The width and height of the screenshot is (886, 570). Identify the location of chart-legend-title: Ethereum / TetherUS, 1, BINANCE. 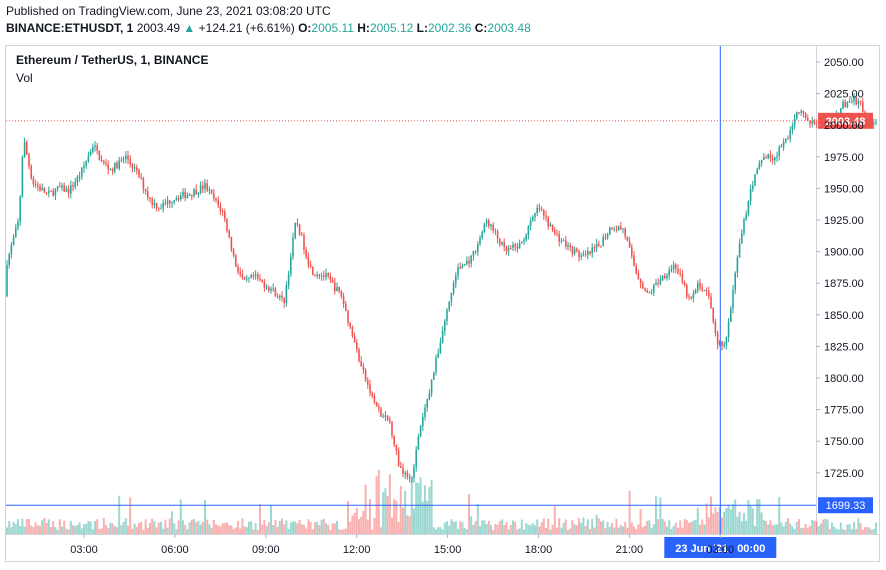
(112, 60).